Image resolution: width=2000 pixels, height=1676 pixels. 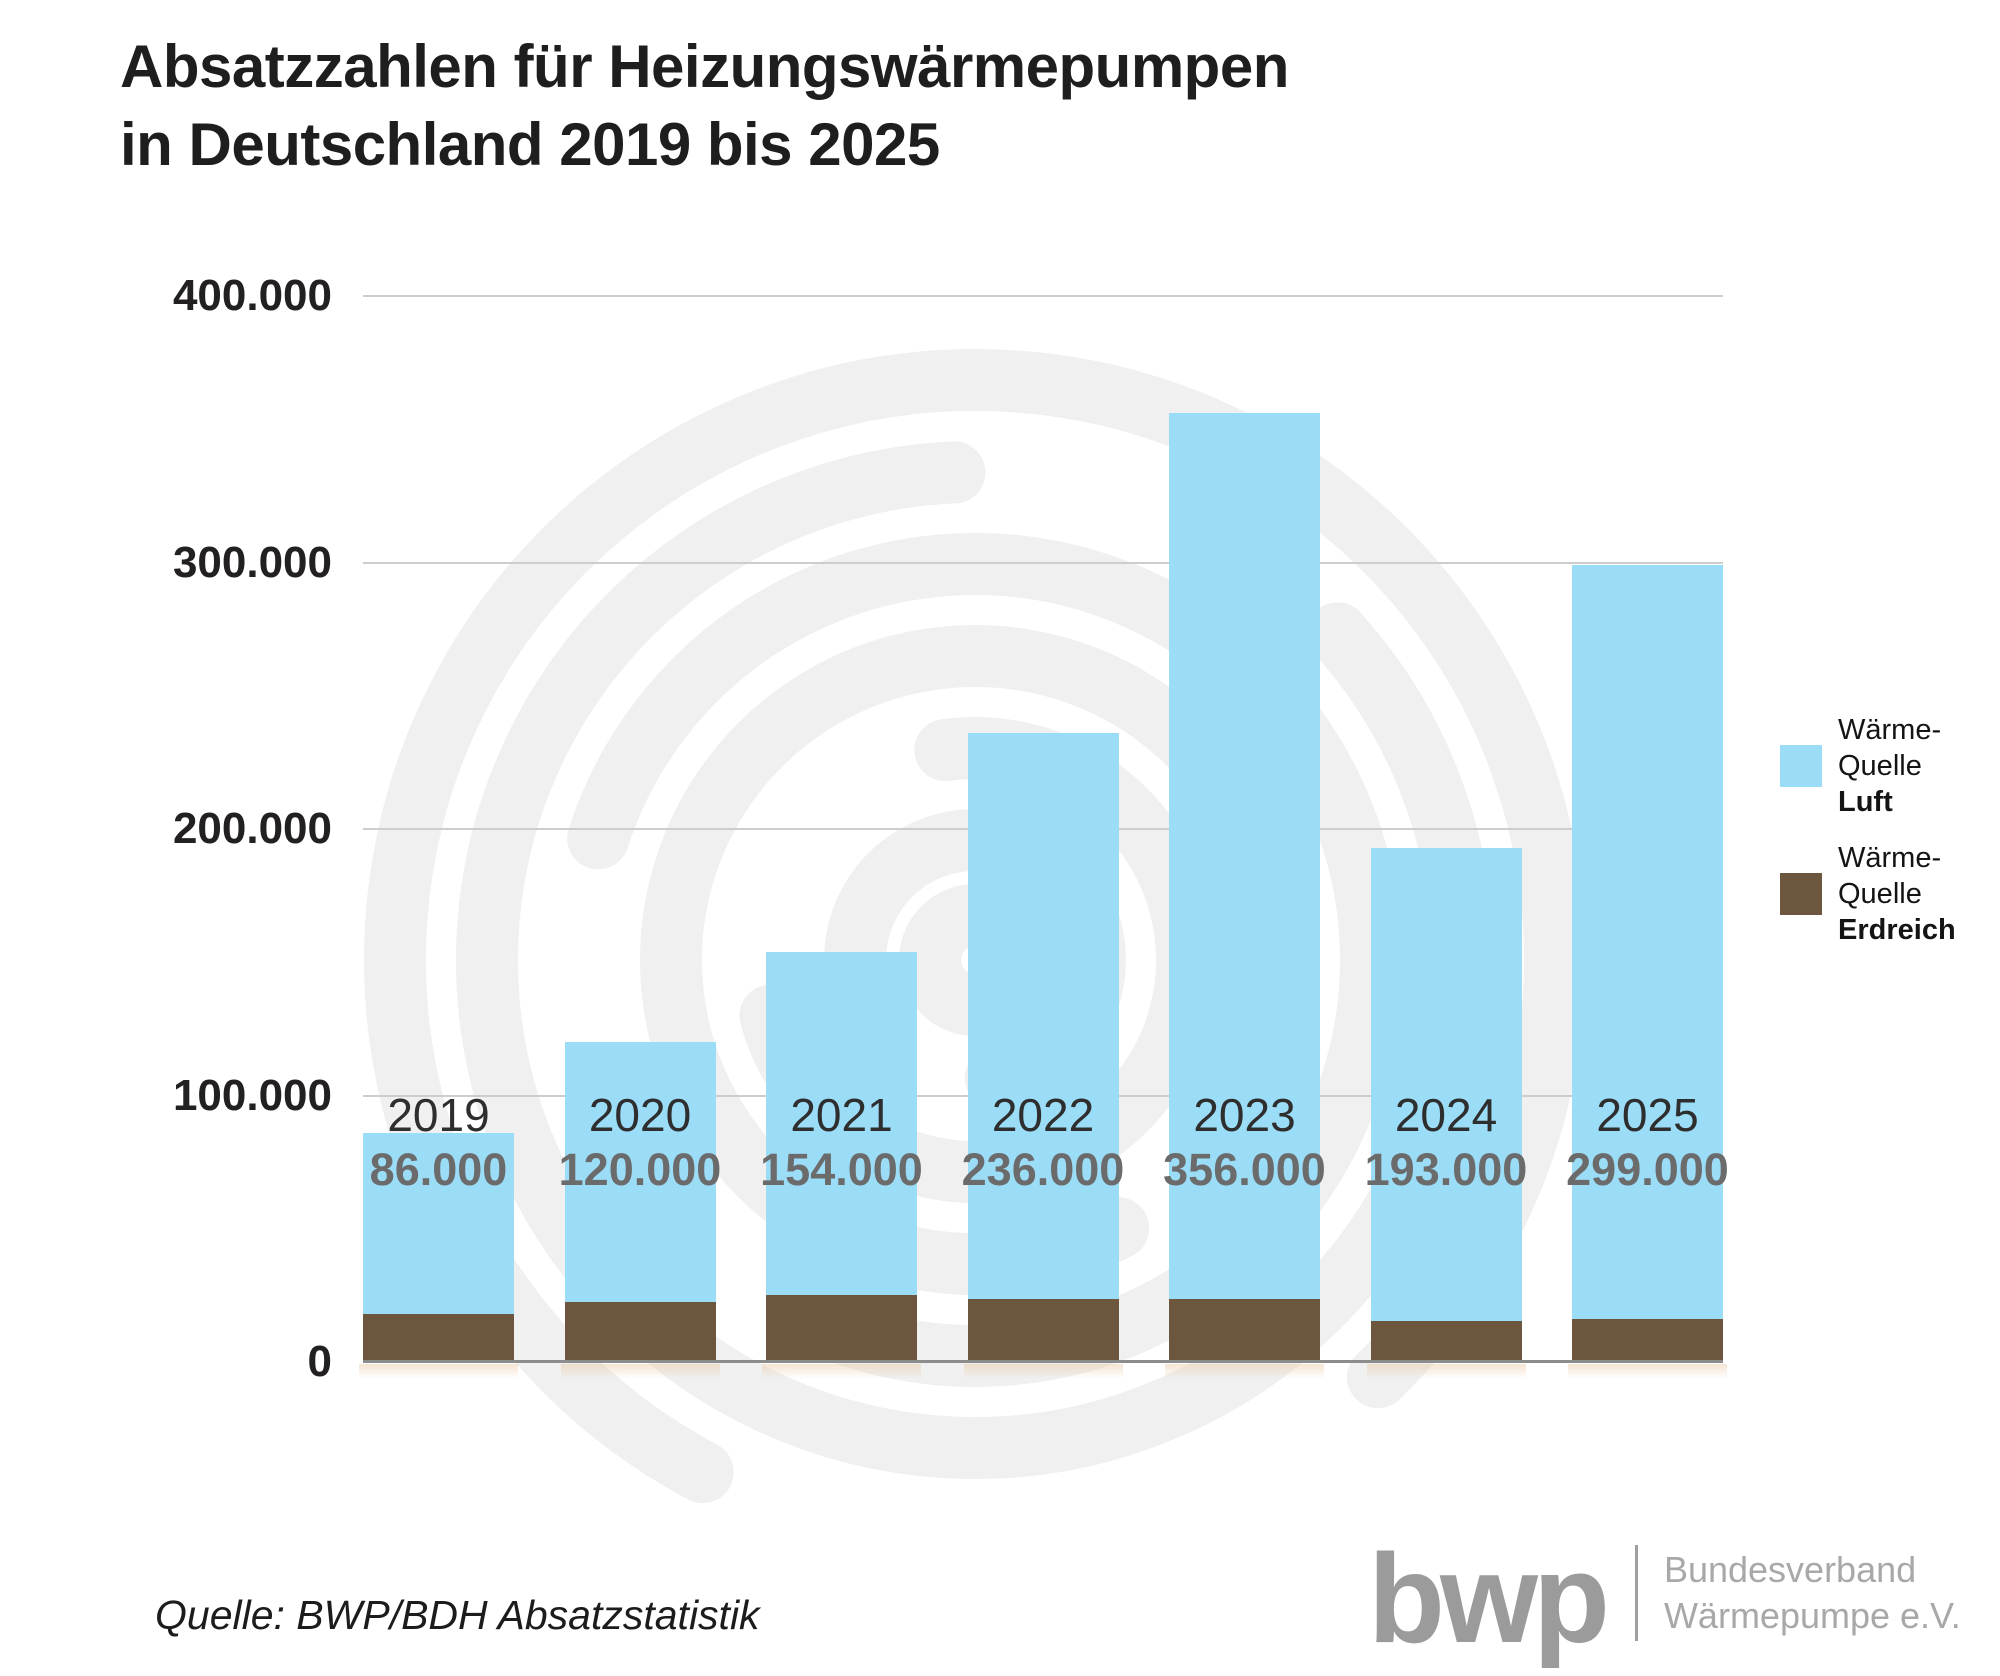 I want to click on logo-divider, so click(x=1636, y=1593).